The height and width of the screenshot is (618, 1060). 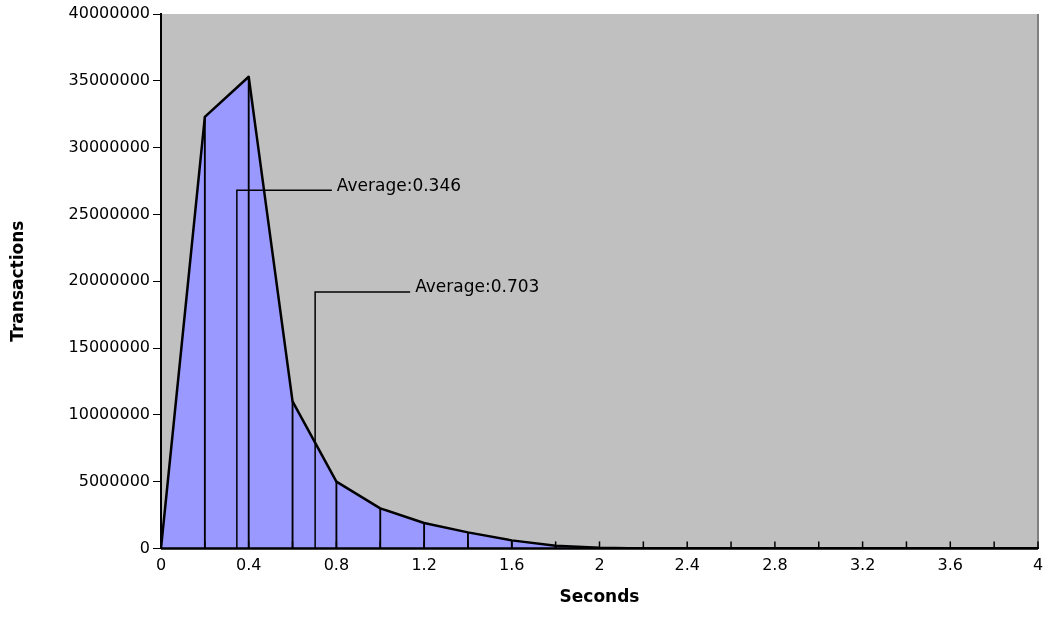 What do you see at coordinates (161, 565) in the screenshot?
I see `x-tick-label: 0` at bounding box center [161, 565].